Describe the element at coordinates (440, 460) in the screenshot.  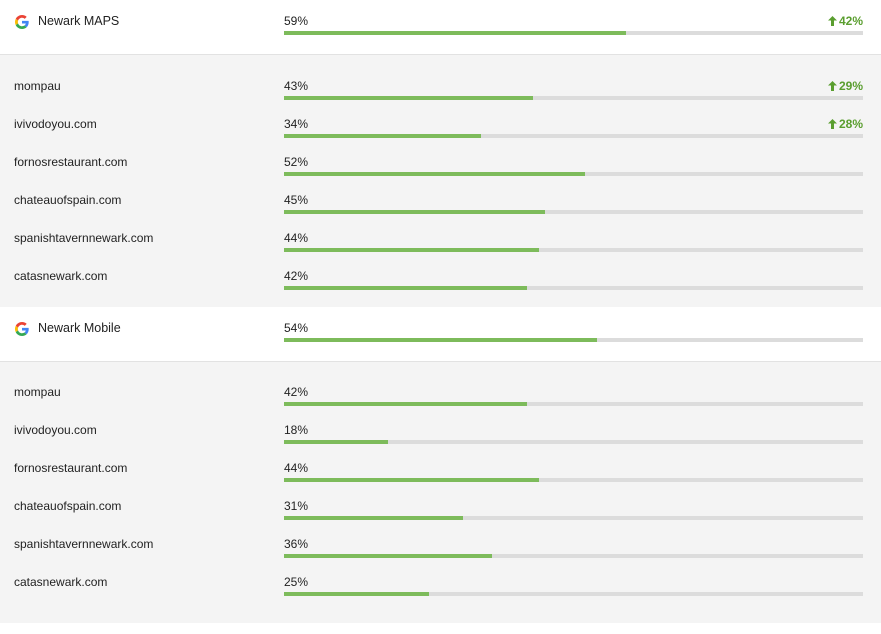
I see `list-item: fornosrestaurant.com 44%` at that location.